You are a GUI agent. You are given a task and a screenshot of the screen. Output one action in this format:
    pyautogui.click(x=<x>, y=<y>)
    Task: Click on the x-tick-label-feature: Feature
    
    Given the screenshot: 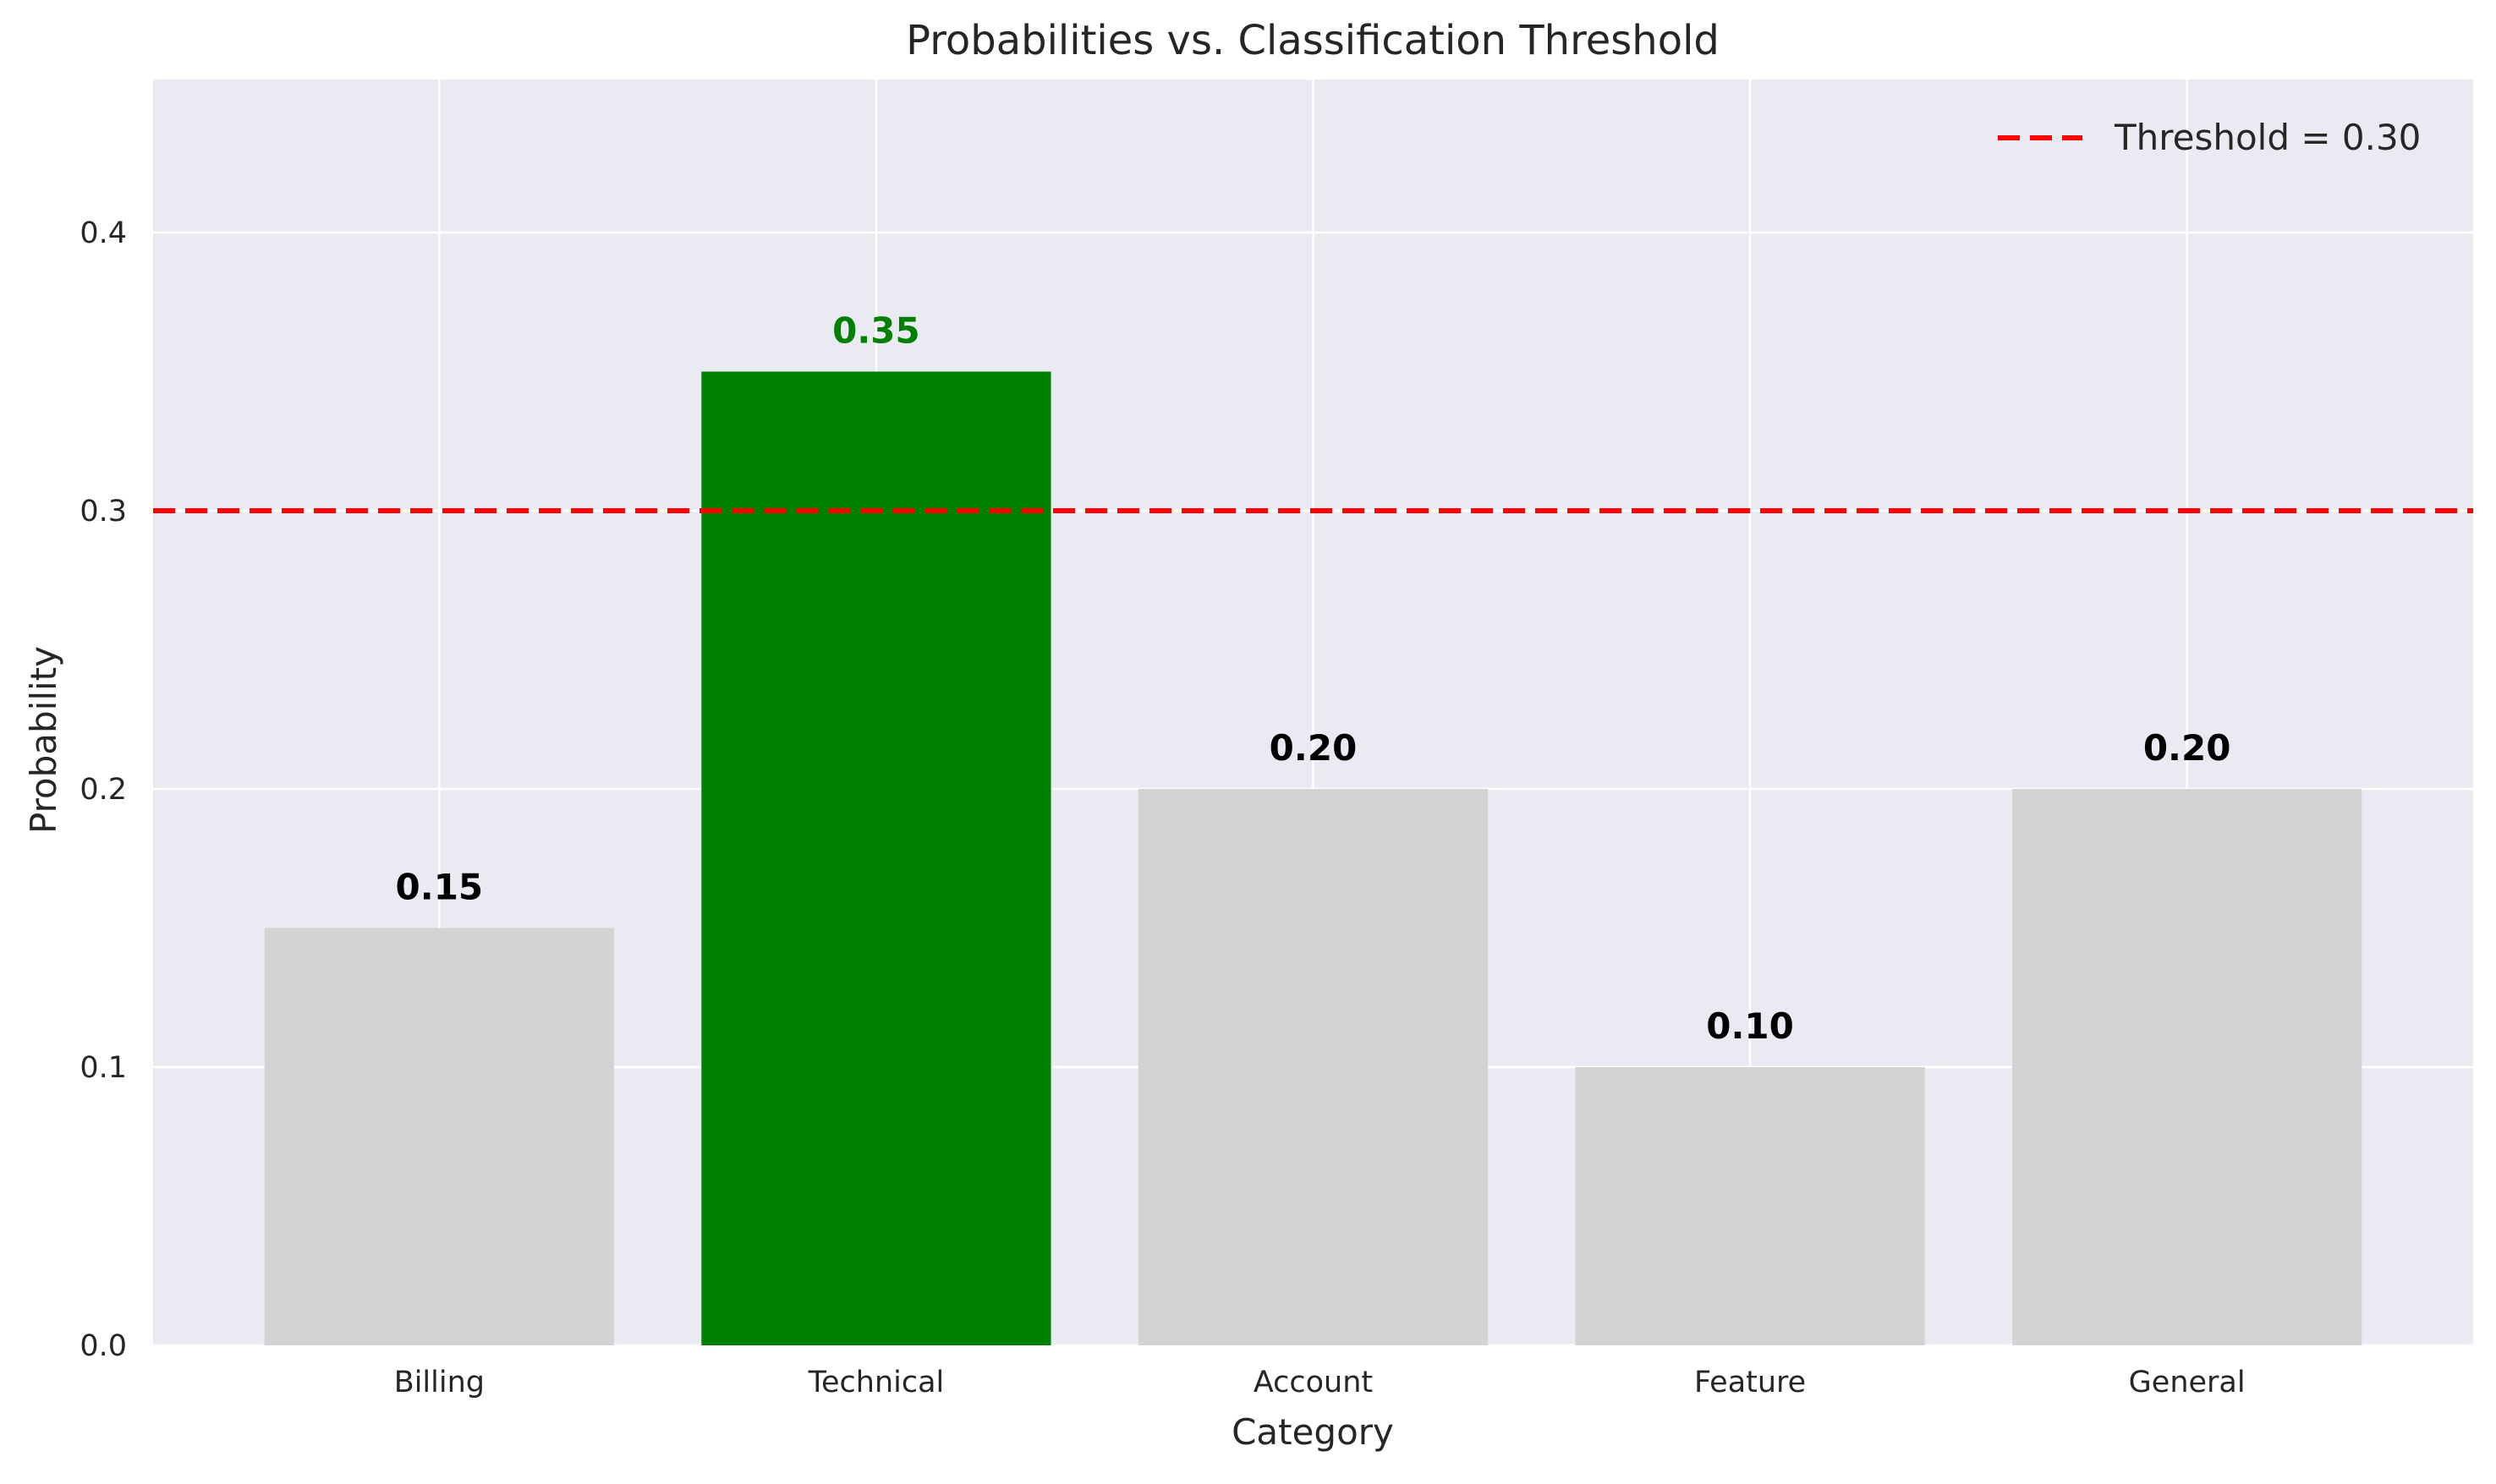 What is the action you would take?
    pyautogui.click(x=1750, y=1382)
    